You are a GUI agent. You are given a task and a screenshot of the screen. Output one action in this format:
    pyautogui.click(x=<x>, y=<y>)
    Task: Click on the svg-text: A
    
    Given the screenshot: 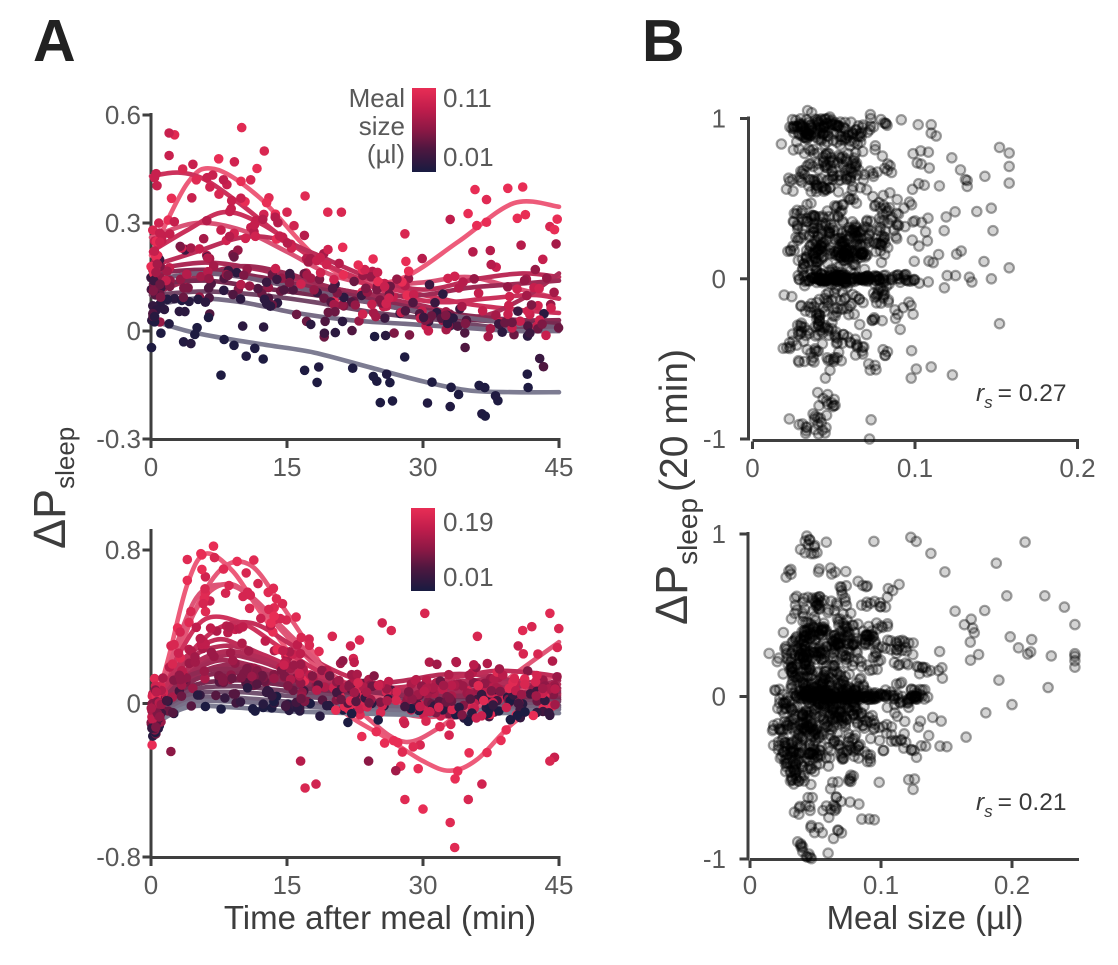 What is the action you would take?
    pyautogui.click(x=54, y=41)
    